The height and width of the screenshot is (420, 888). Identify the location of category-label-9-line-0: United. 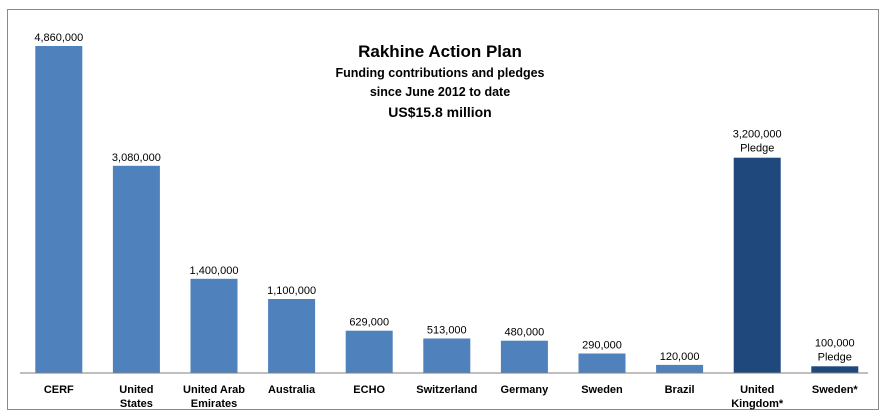
(757, 390).